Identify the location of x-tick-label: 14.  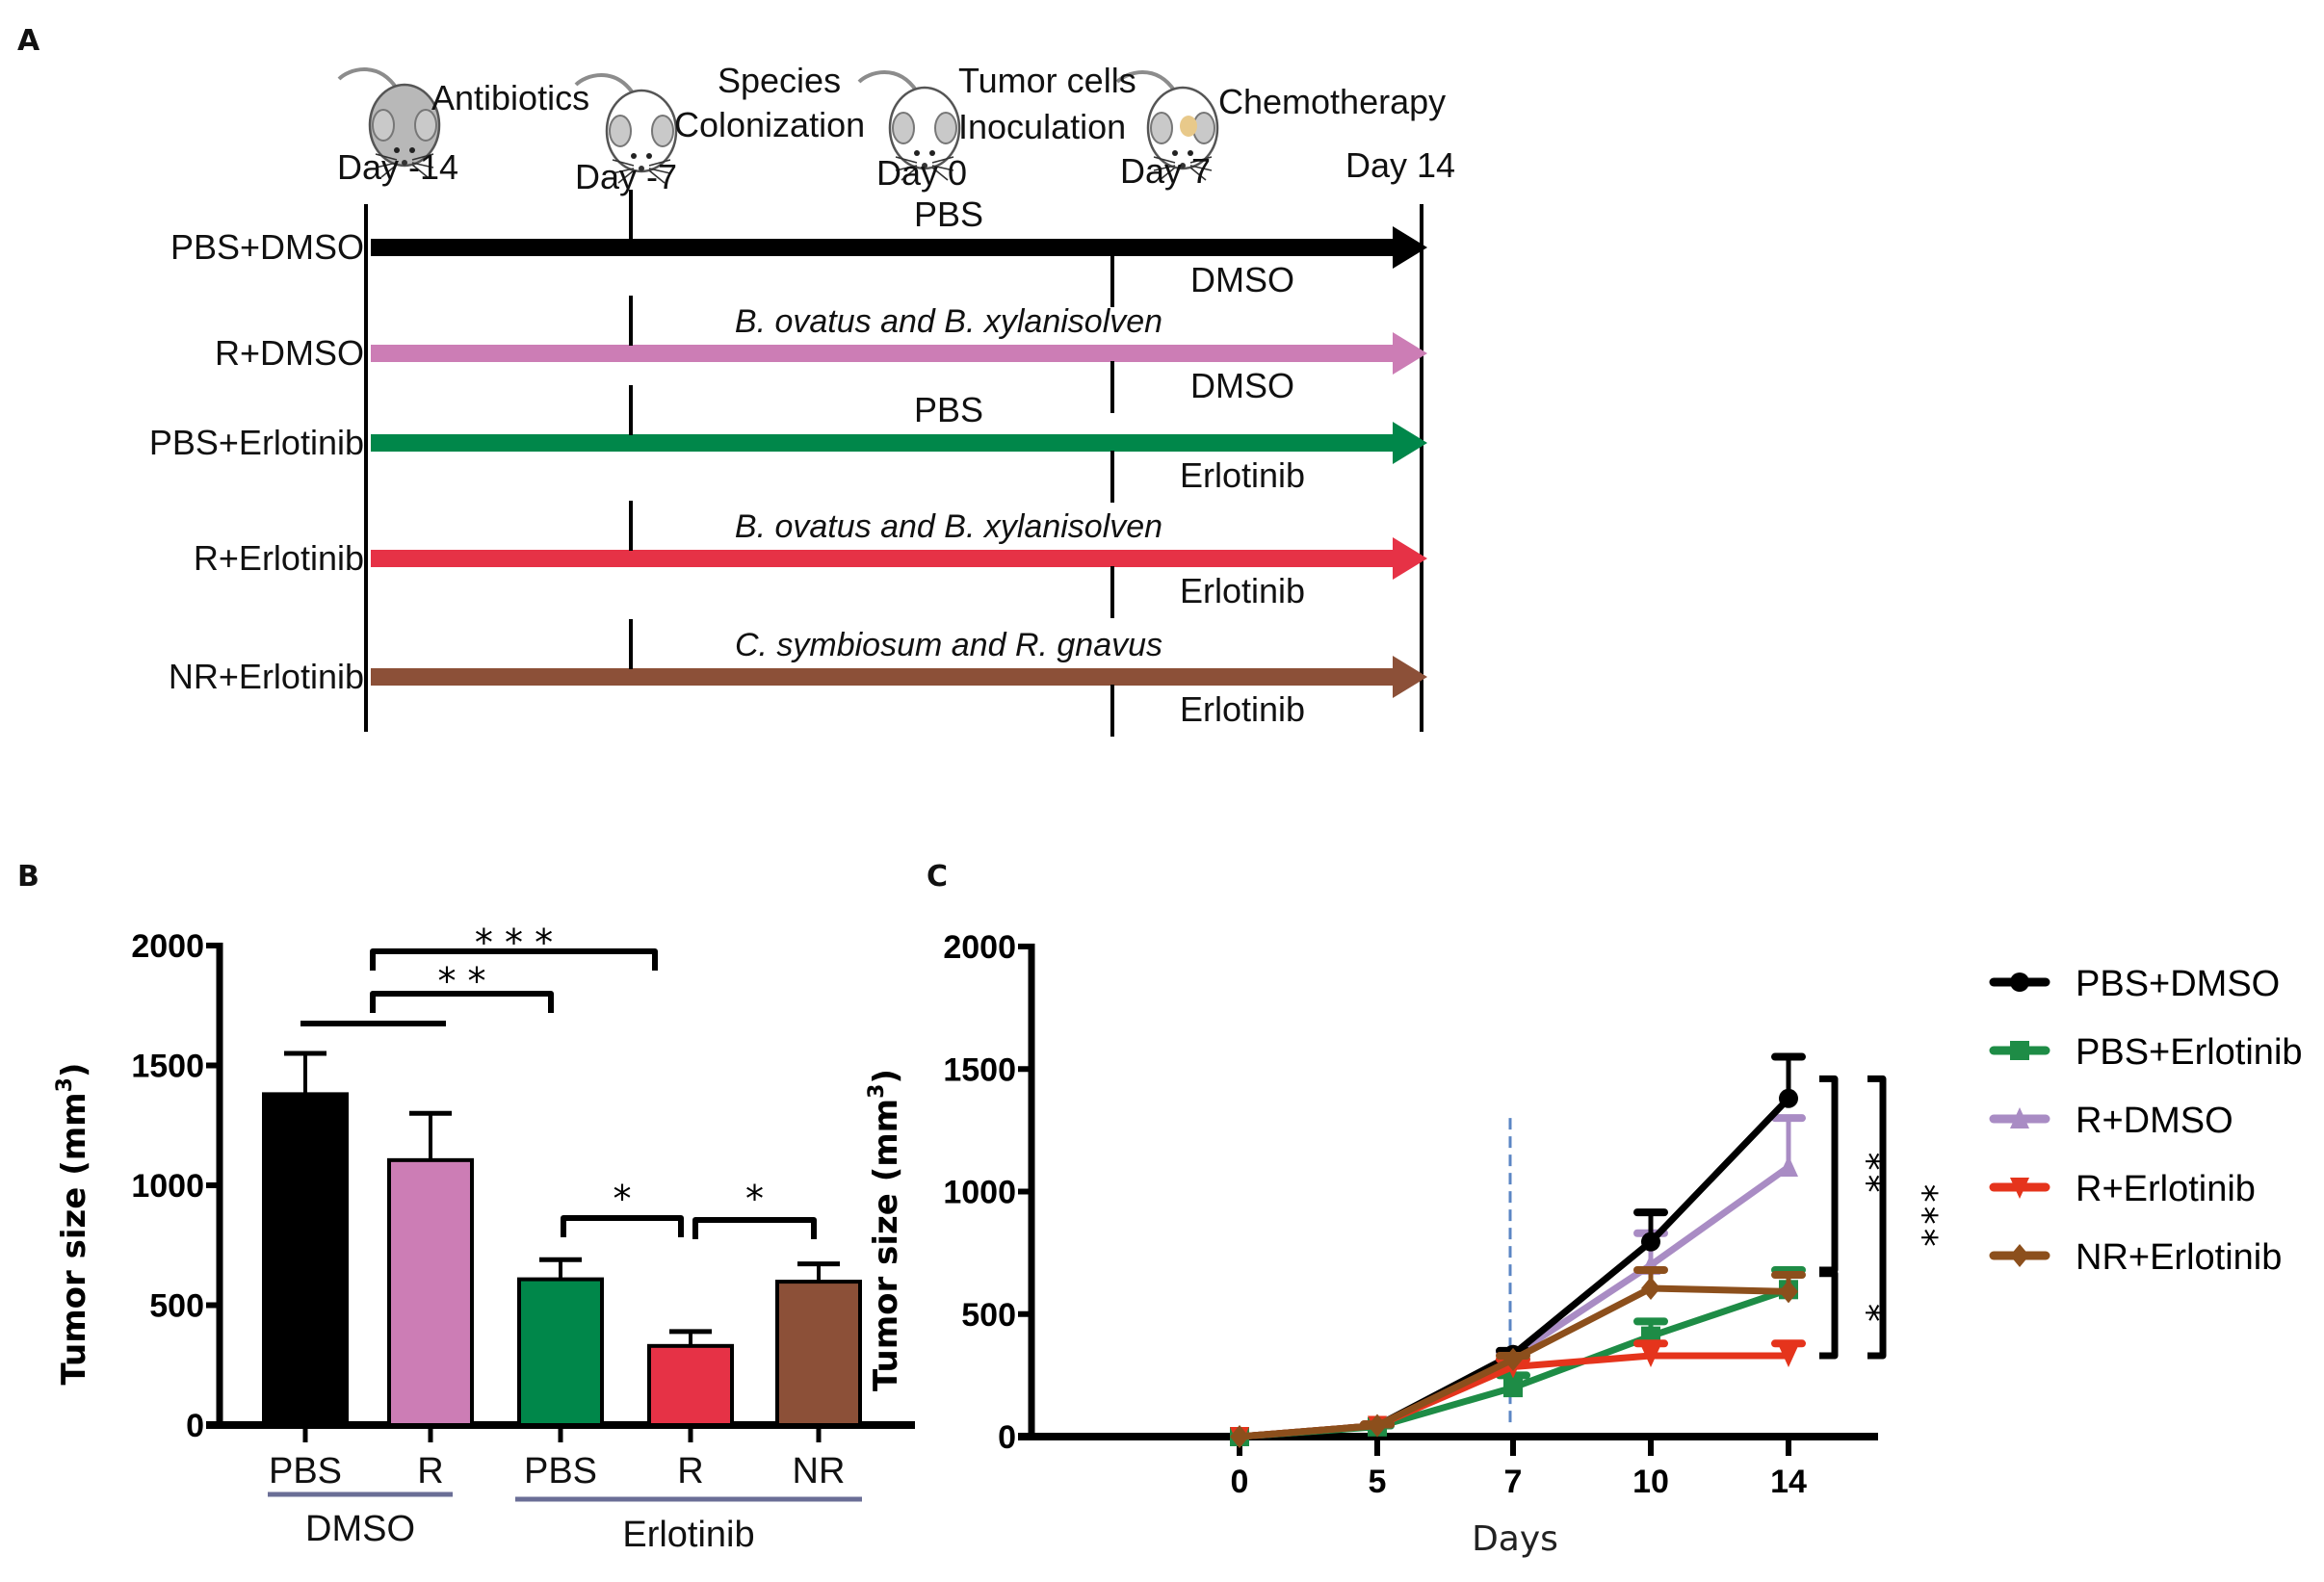
(1788, 1482).